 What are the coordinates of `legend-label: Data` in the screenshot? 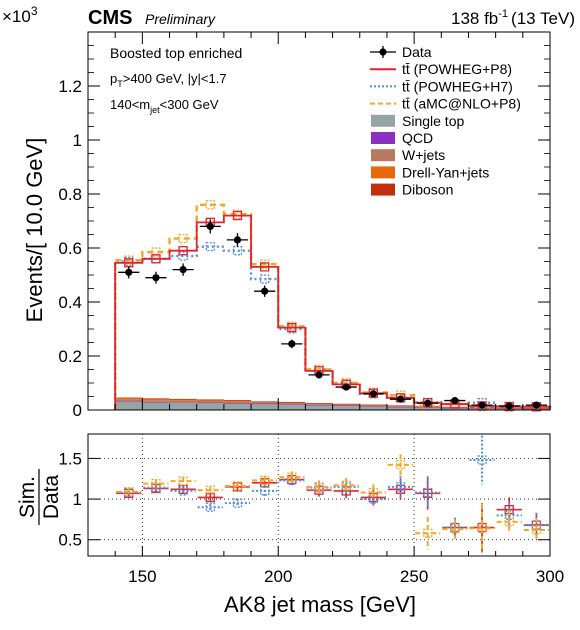 It's located at (417, 52).